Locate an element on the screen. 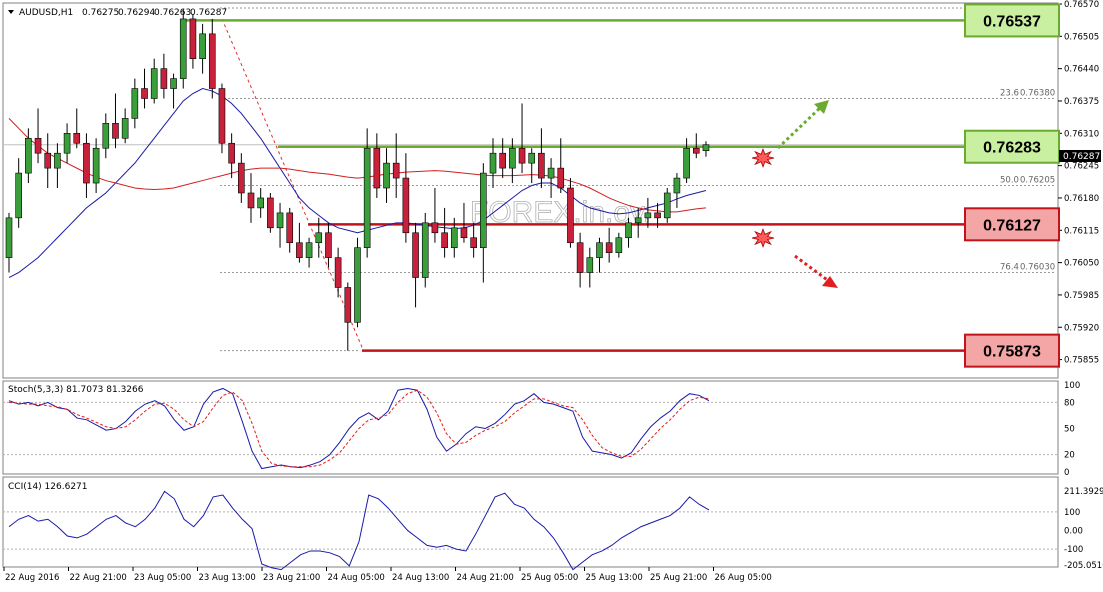  annotations-layer is located at coordinates (794, 194).